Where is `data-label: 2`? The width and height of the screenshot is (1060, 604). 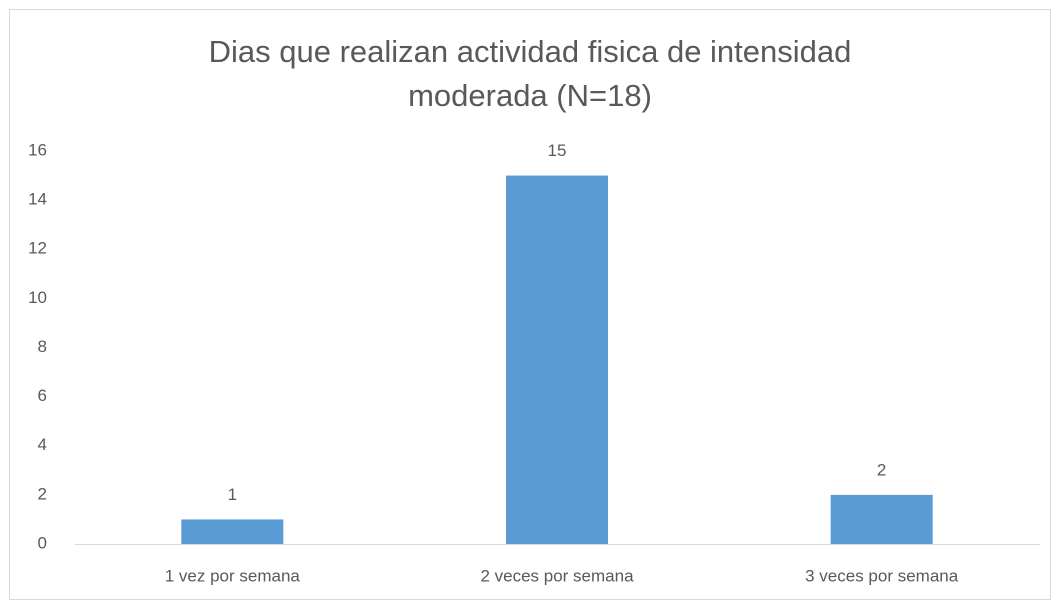 data-label: 2 is located at coordinates (881, 469).